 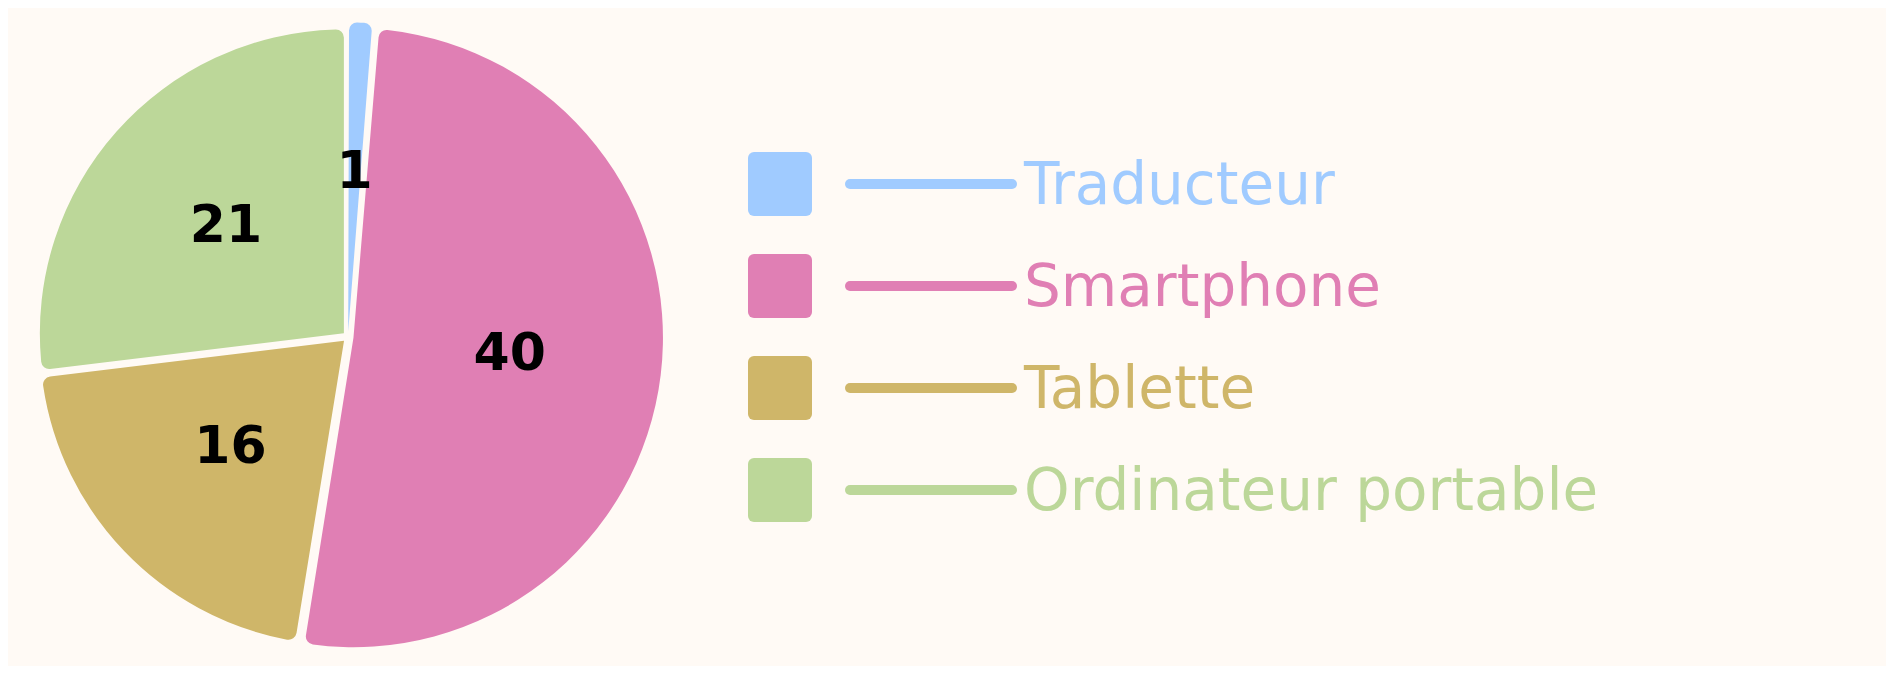 I want to click on legend-label: Ordinateur portable, so click(x=1311, y=490).